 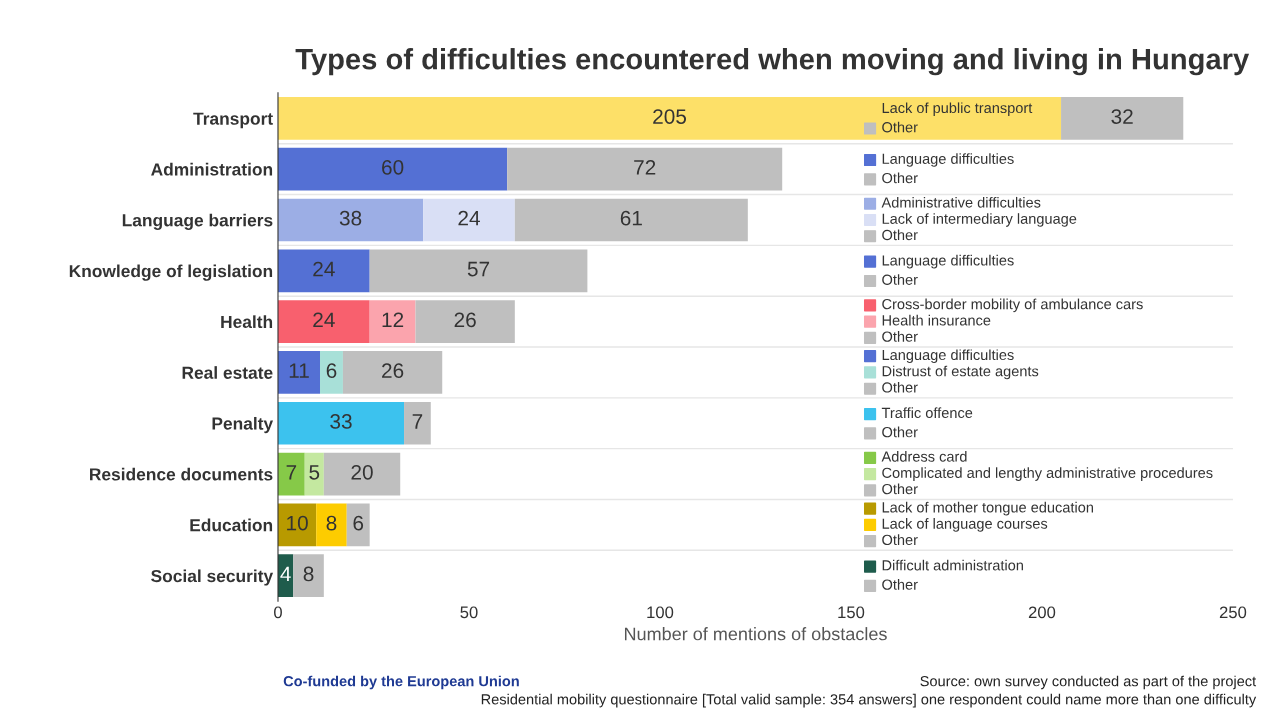 I want to click on data-label: 11, so click(x=299, y=370).